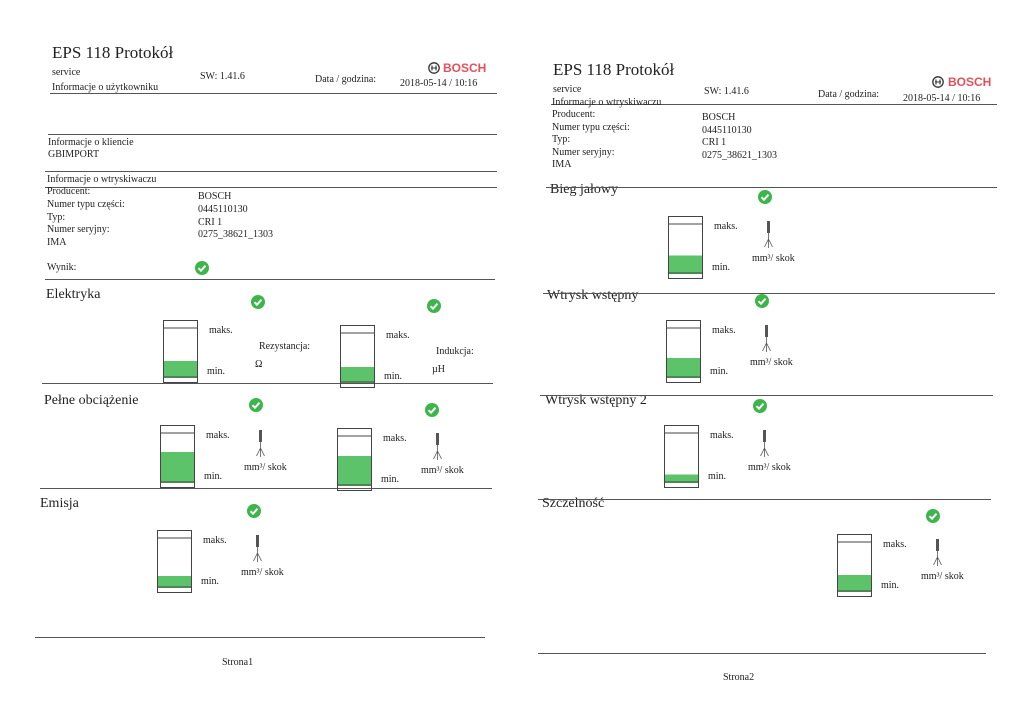  Describe the element at coordinates (596, 400) in the screenshot. I see `section-title: Wtrysk wstępny 2` at that location.